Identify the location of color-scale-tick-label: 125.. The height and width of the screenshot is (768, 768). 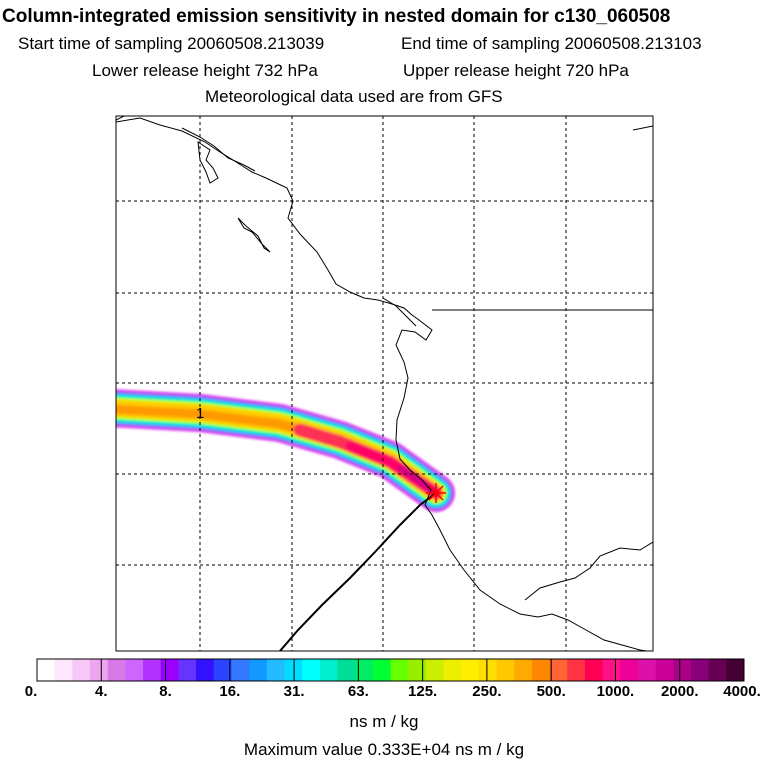
(423, 691).